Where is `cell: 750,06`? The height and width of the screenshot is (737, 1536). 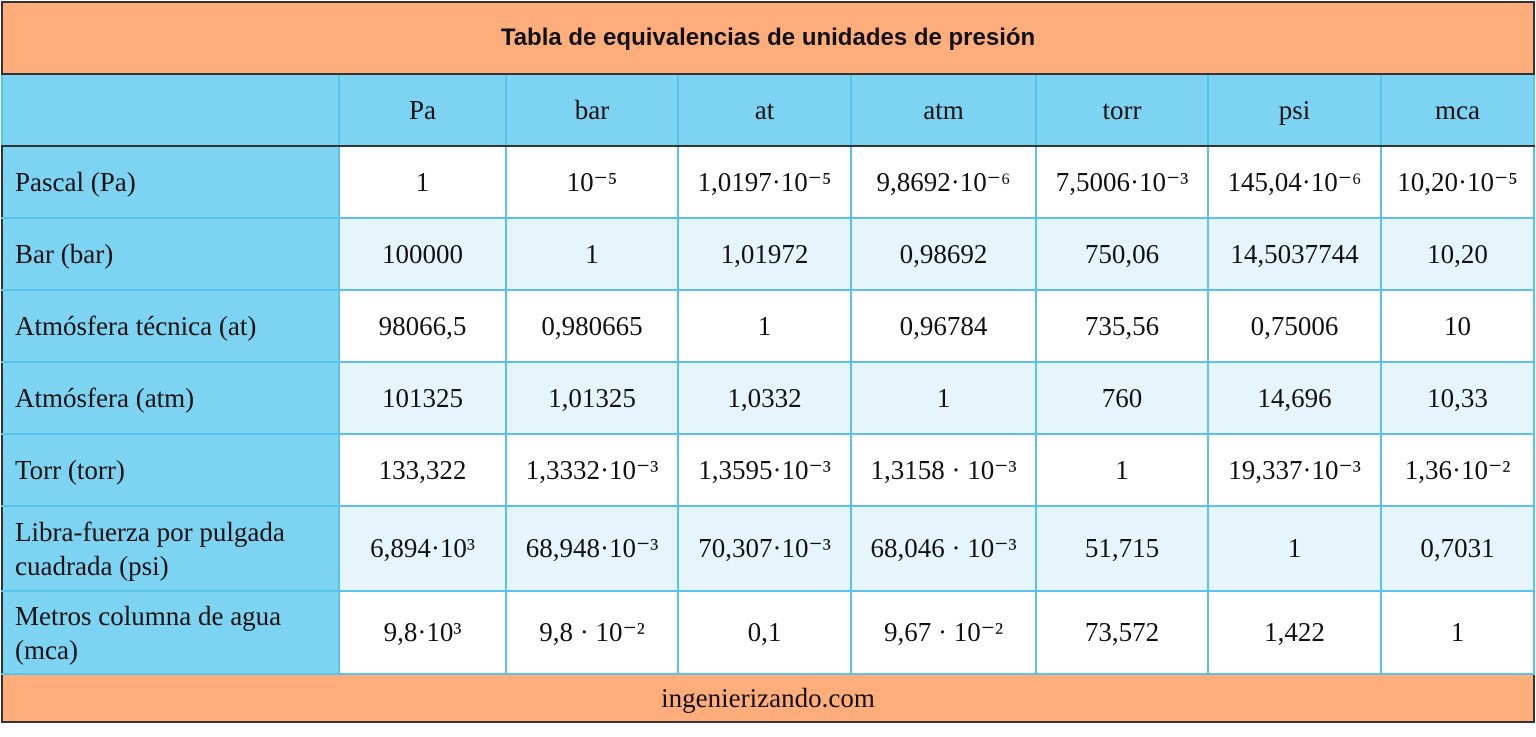
cell: 750,06 is located at coordinates (1122, 254).